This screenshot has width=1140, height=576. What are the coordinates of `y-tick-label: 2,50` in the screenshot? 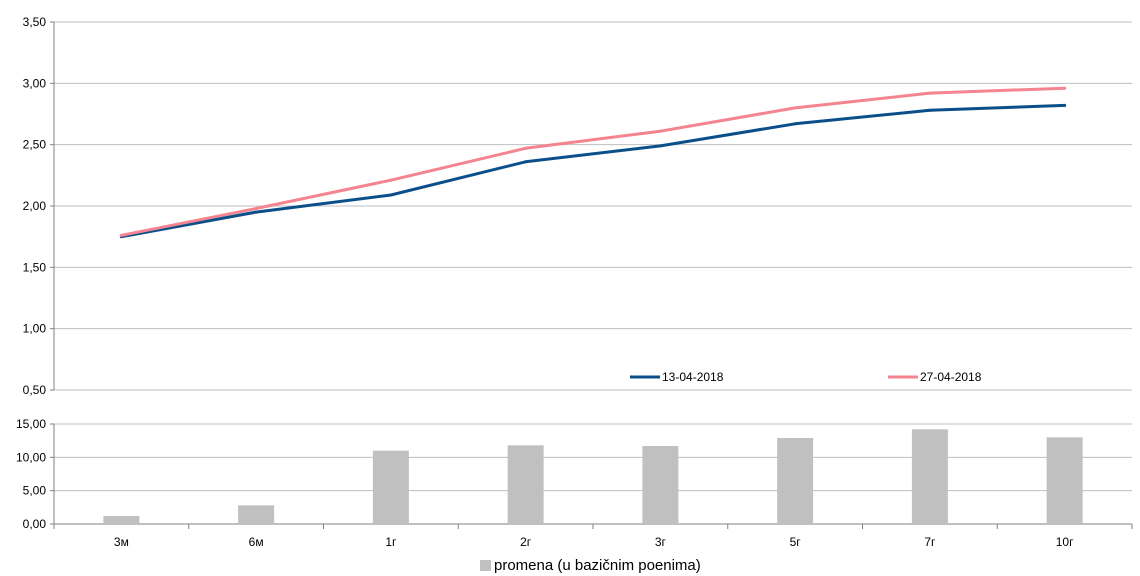 It's located at (35, 145).